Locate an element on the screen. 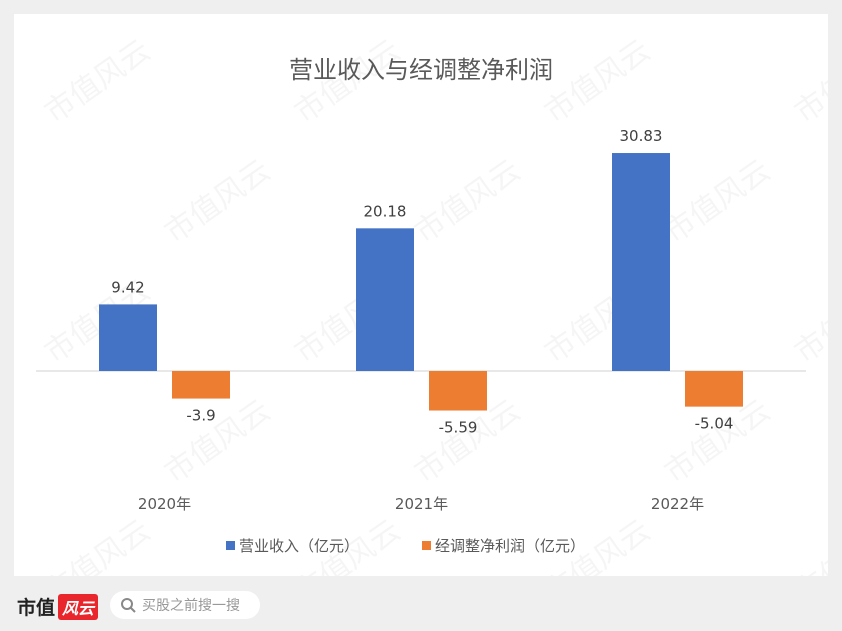 The image size is (842, 631). category-label: 2020年 is located at coordinates (164, 504).